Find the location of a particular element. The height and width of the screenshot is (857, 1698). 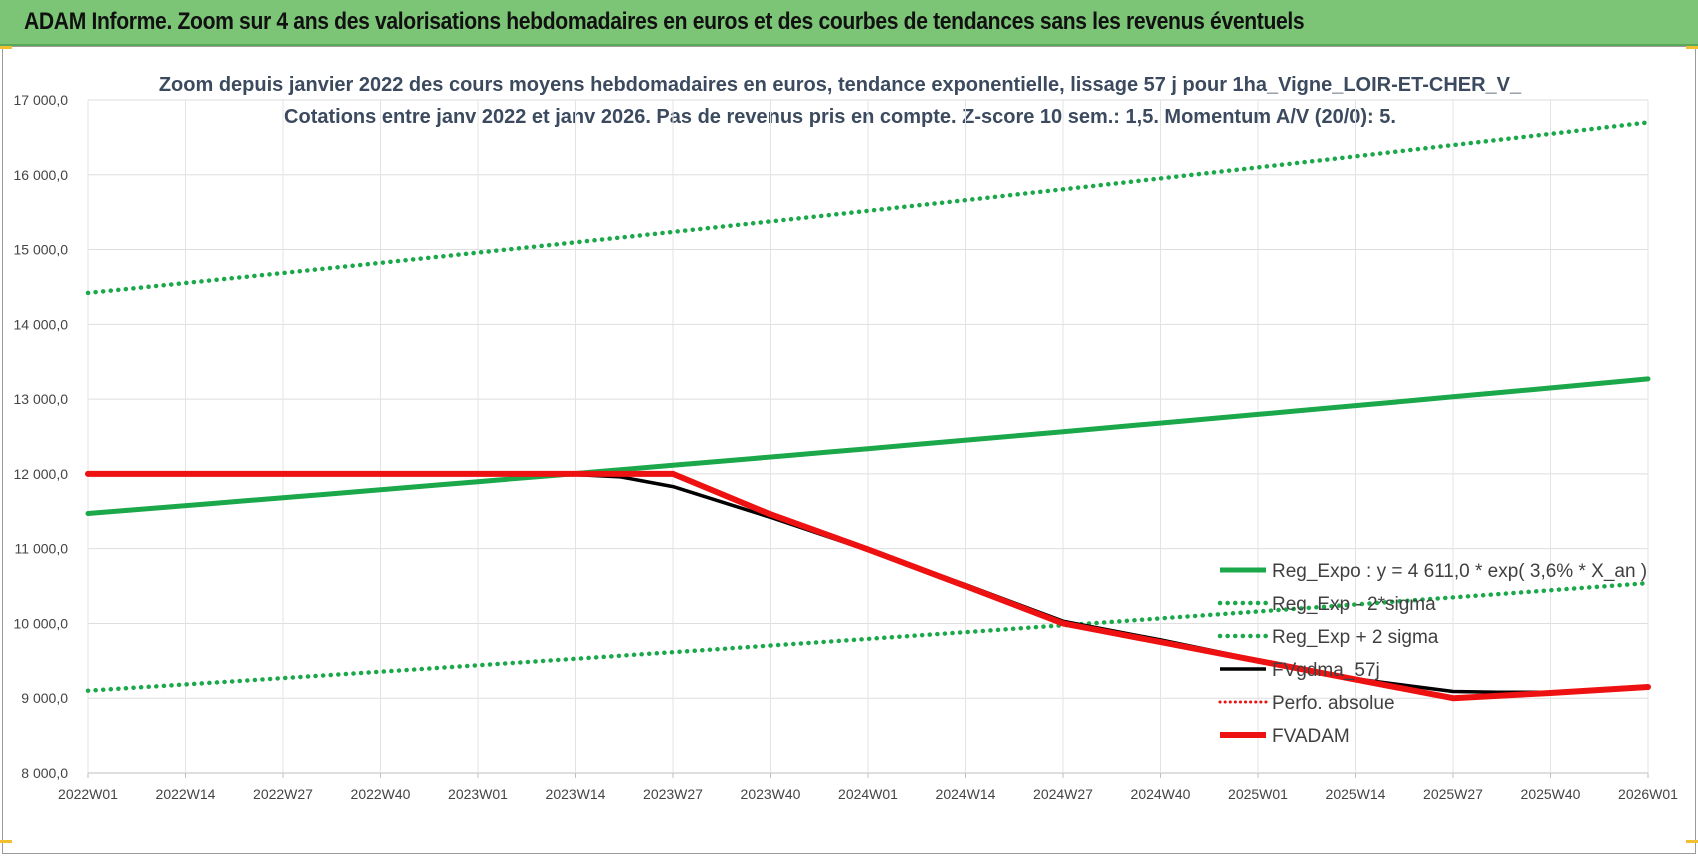

legend-label: FVgdma_57j is located at coordinates (1326, 670).